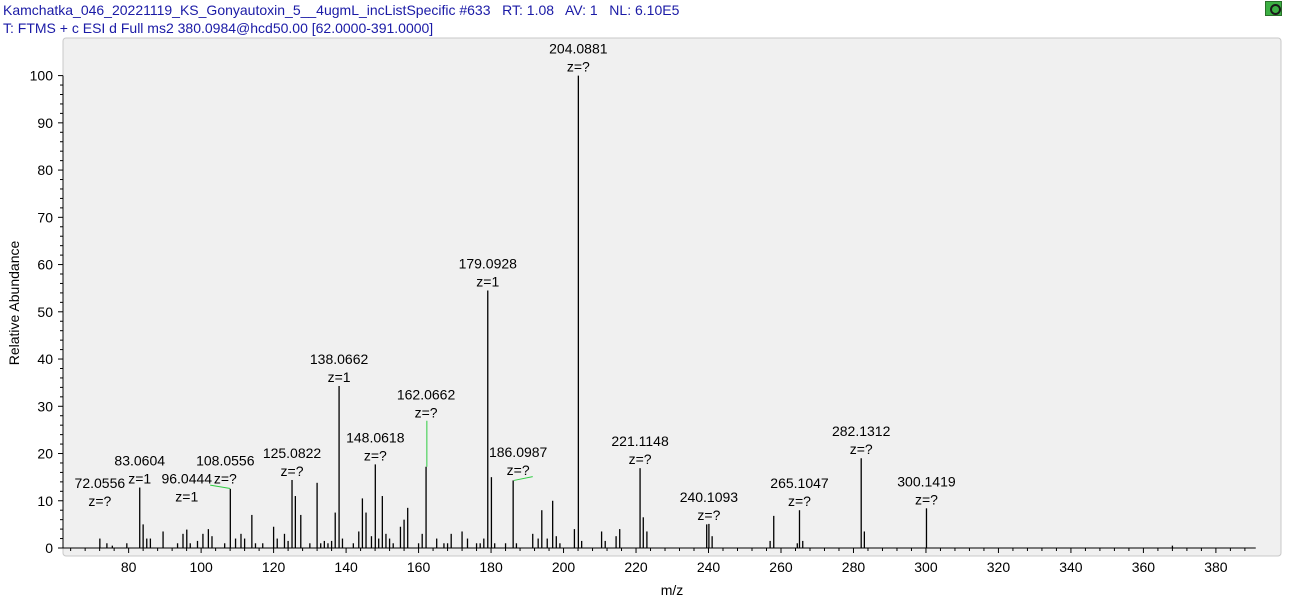  What do you see at coordinates (636, 567) in the screenshot?
I see `x-tick-label: 220` at bounding box center [636, 567].